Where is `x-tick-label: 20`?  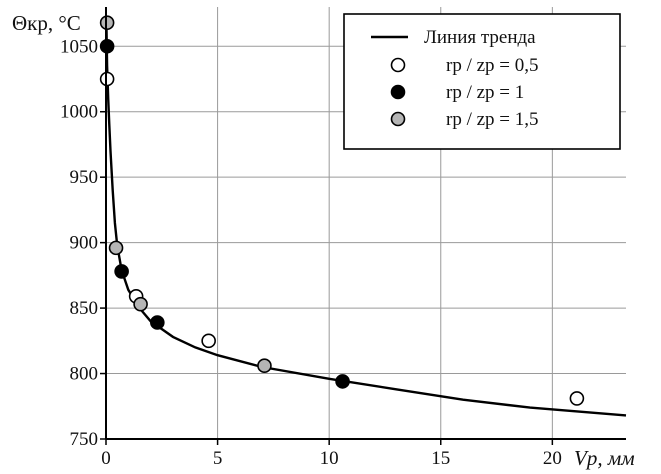 x-tick-label: 20 is located at coordinates (552, 458).